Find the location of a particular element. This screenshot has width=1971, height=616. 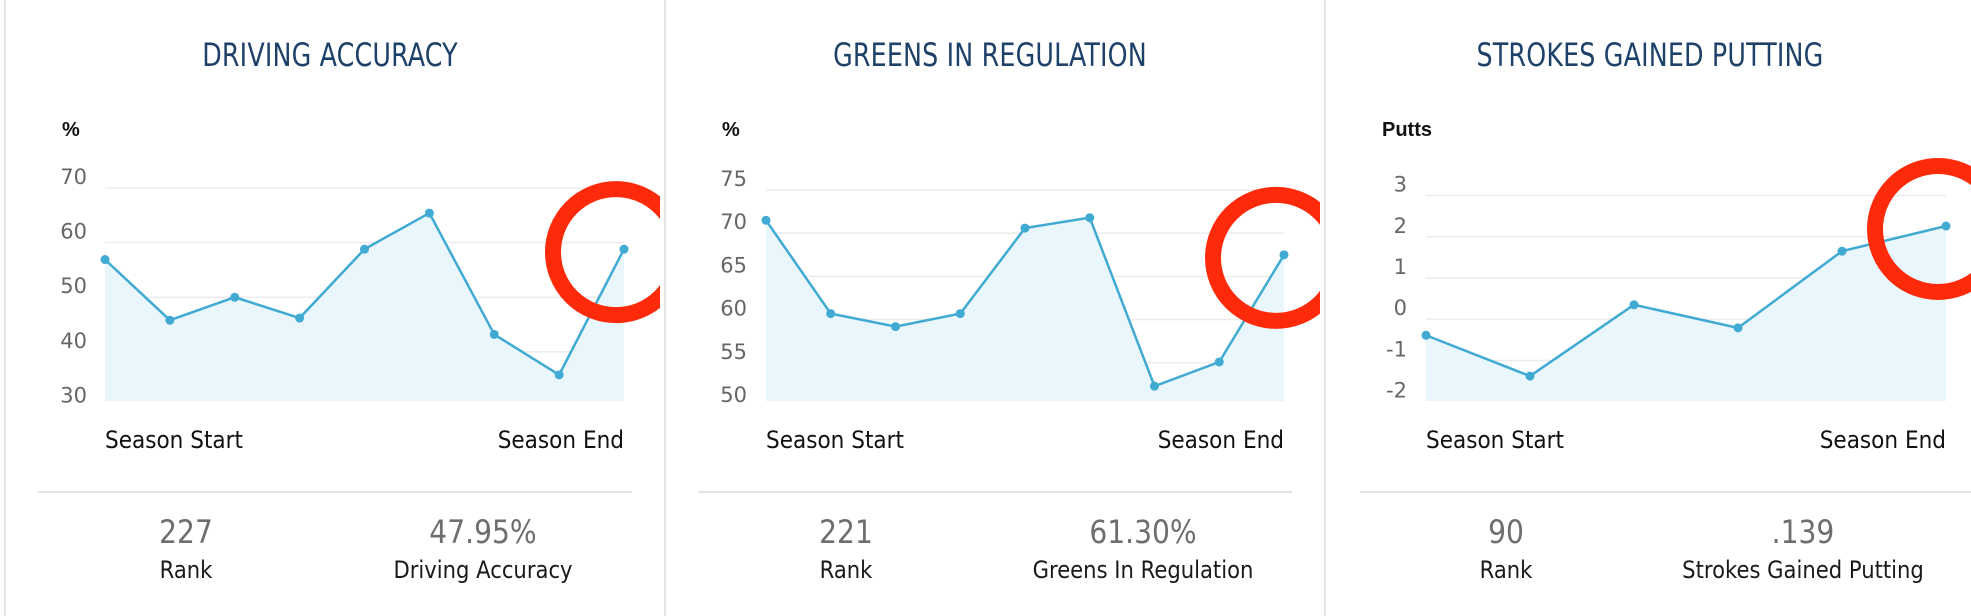

stat-label: Driving Accuracy is located at coordinates (483, 570).